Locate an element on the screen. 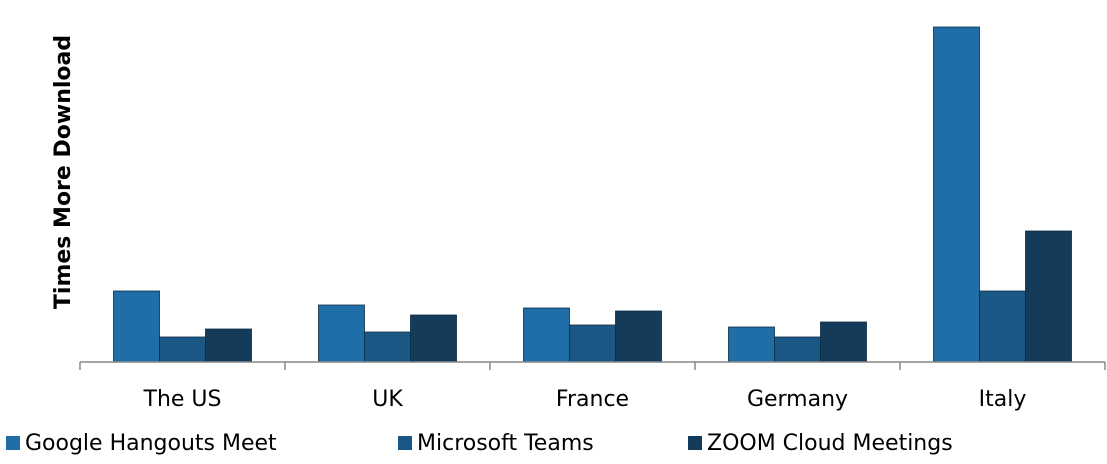 Image resolution: width=1107 pixels, height=464 pixels. y-axis-title: Times More Download is located at coordinates (63, 172).